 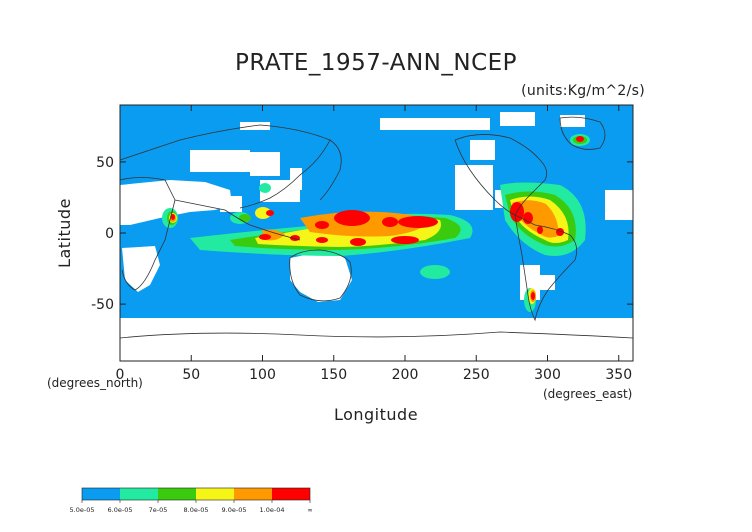 What do you see at coordinates (95, 383) in the screenshot?
I see `y-unit-note: (degrees_north)` at bounding box center [95, 383].